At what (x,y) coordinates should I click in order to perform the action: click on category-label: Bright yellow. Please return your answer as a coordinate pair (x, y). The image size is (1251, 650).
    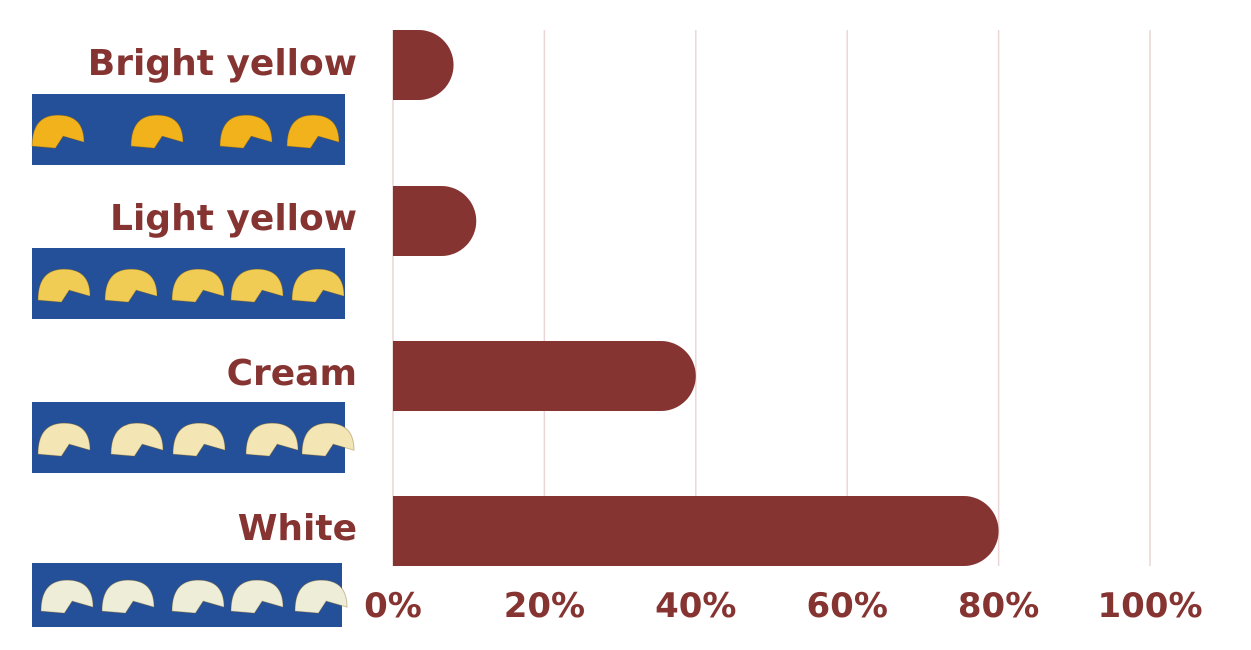
    Looking at the image, I should click on (222, 63).